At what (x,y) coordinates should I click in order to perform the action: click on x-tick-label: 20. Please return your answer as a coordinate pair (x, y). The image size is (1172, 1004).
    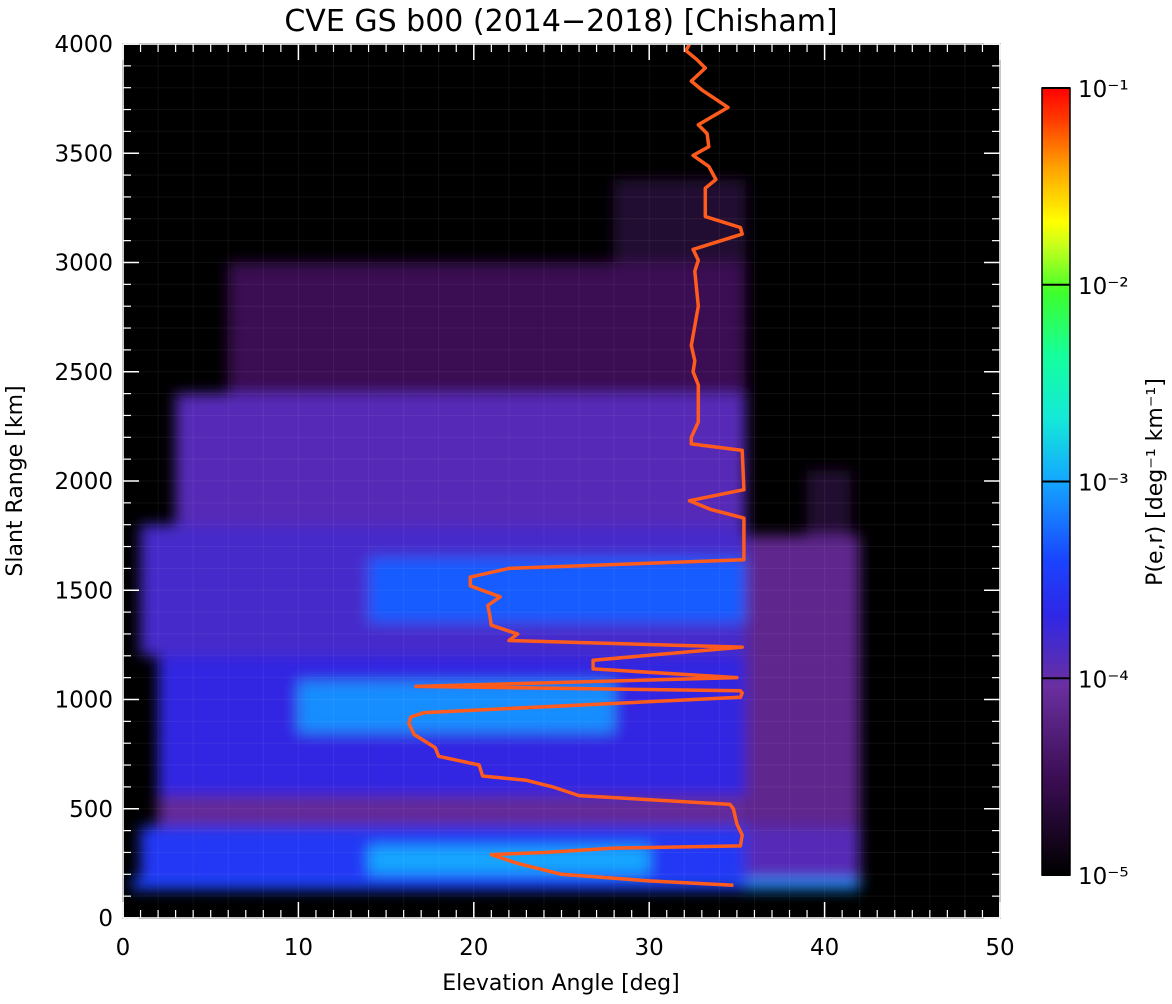
    Looking at the image, I should click on (473, 948).